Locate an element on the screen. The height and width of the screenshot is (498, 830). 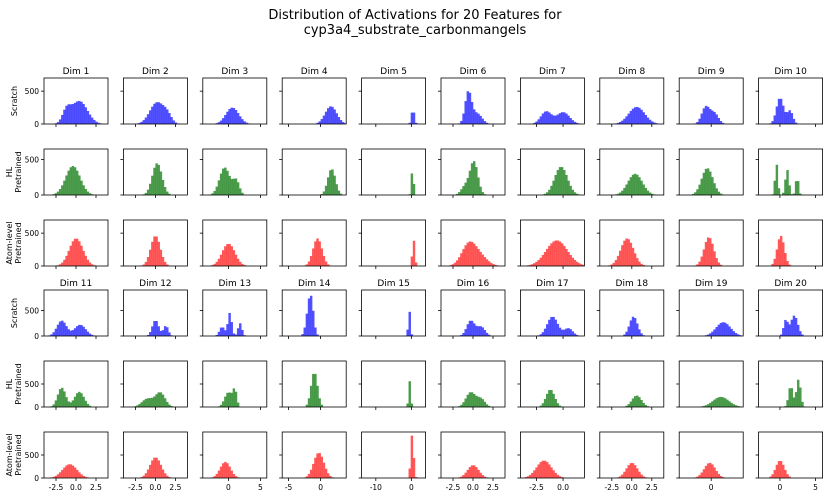
subplot-frame is located at coordinates (314, 172).